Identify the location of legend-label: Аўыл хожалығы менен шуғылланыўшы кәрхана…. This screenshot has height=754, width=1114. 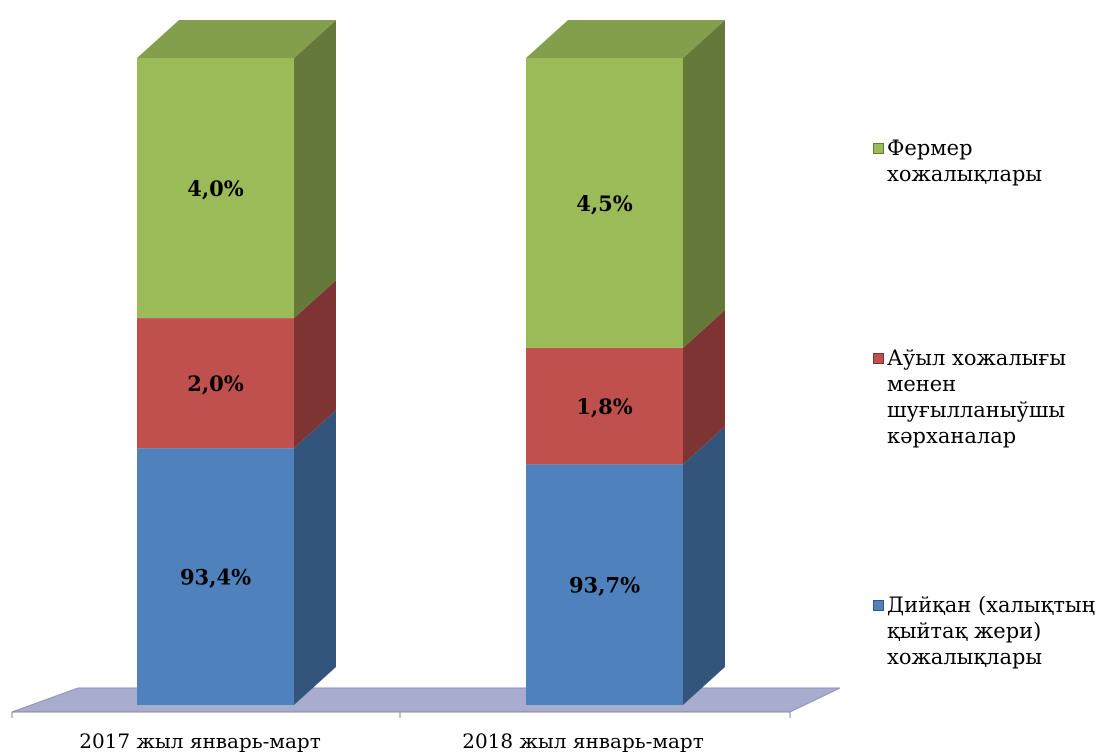
(977, 397).